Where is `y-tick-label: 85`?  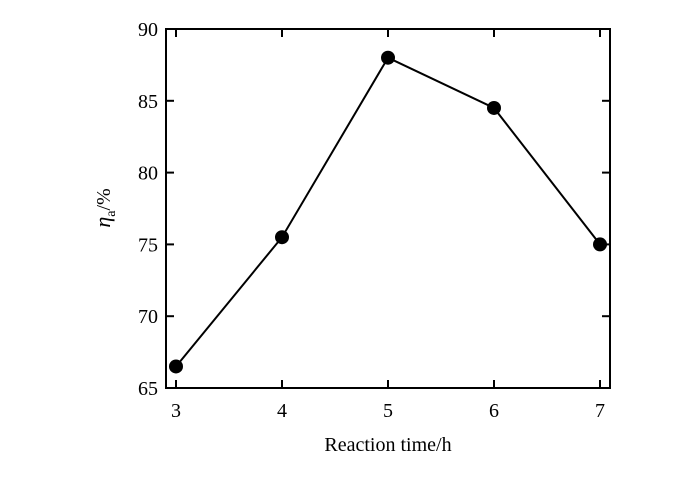 y-tick-label: 85 is located at coordinates (148, 102).